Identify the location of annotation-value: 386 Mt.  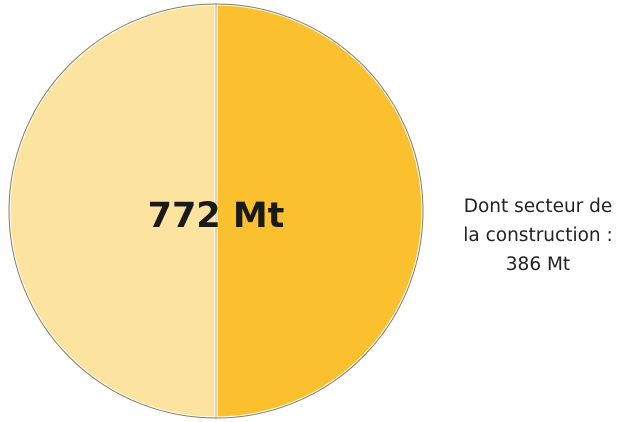
(538, 264).